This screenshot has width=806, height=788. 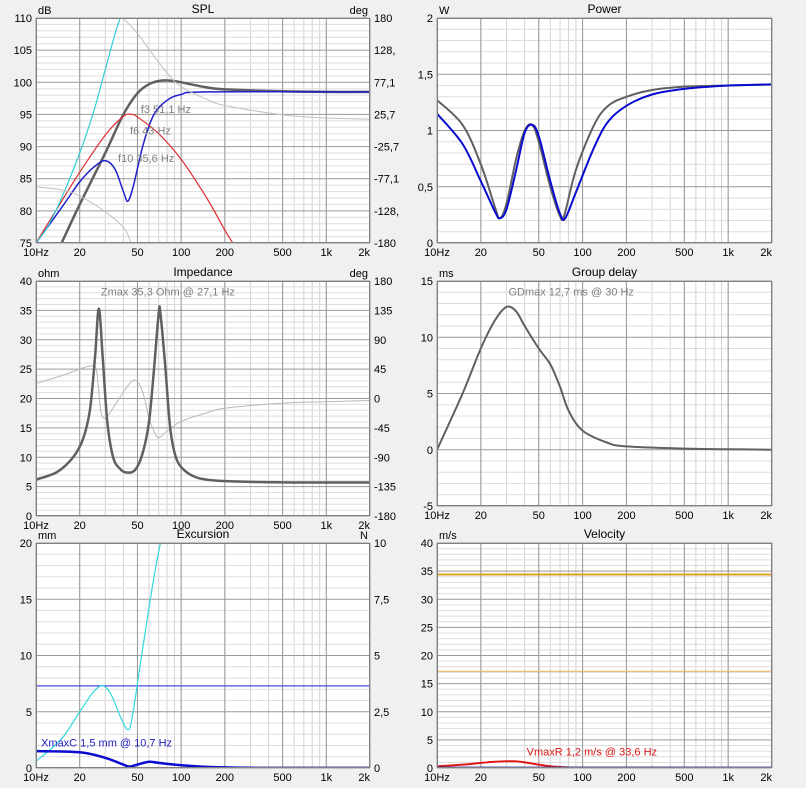 I want to click on data-annotation: f10 35,6 Hz, so click(x=146, y=159).